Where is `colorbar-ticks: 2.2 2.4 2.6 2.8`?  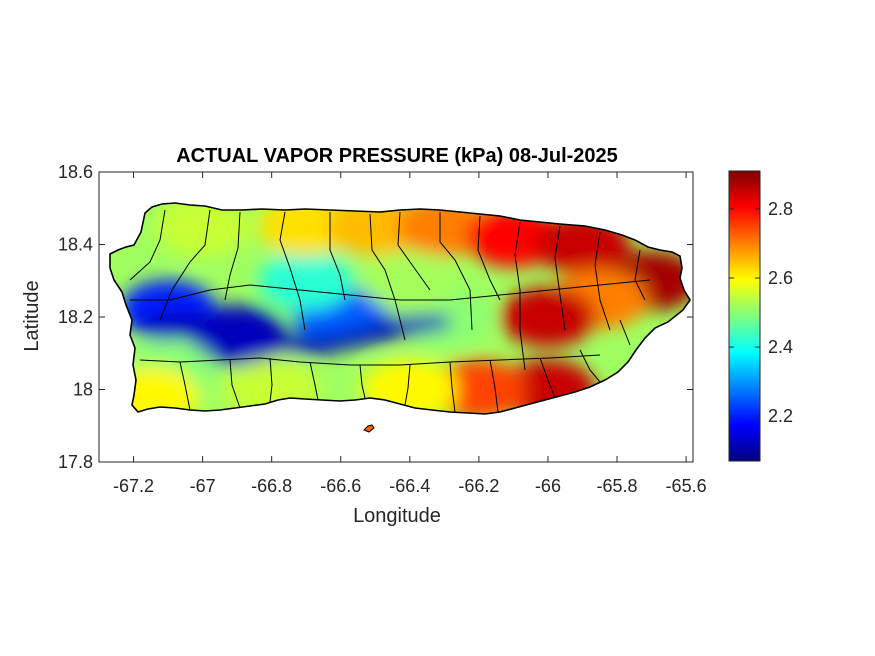
colorbar-ticks: 2.2 2.4 2.6 2.8 is located at coordinates (761, 312).